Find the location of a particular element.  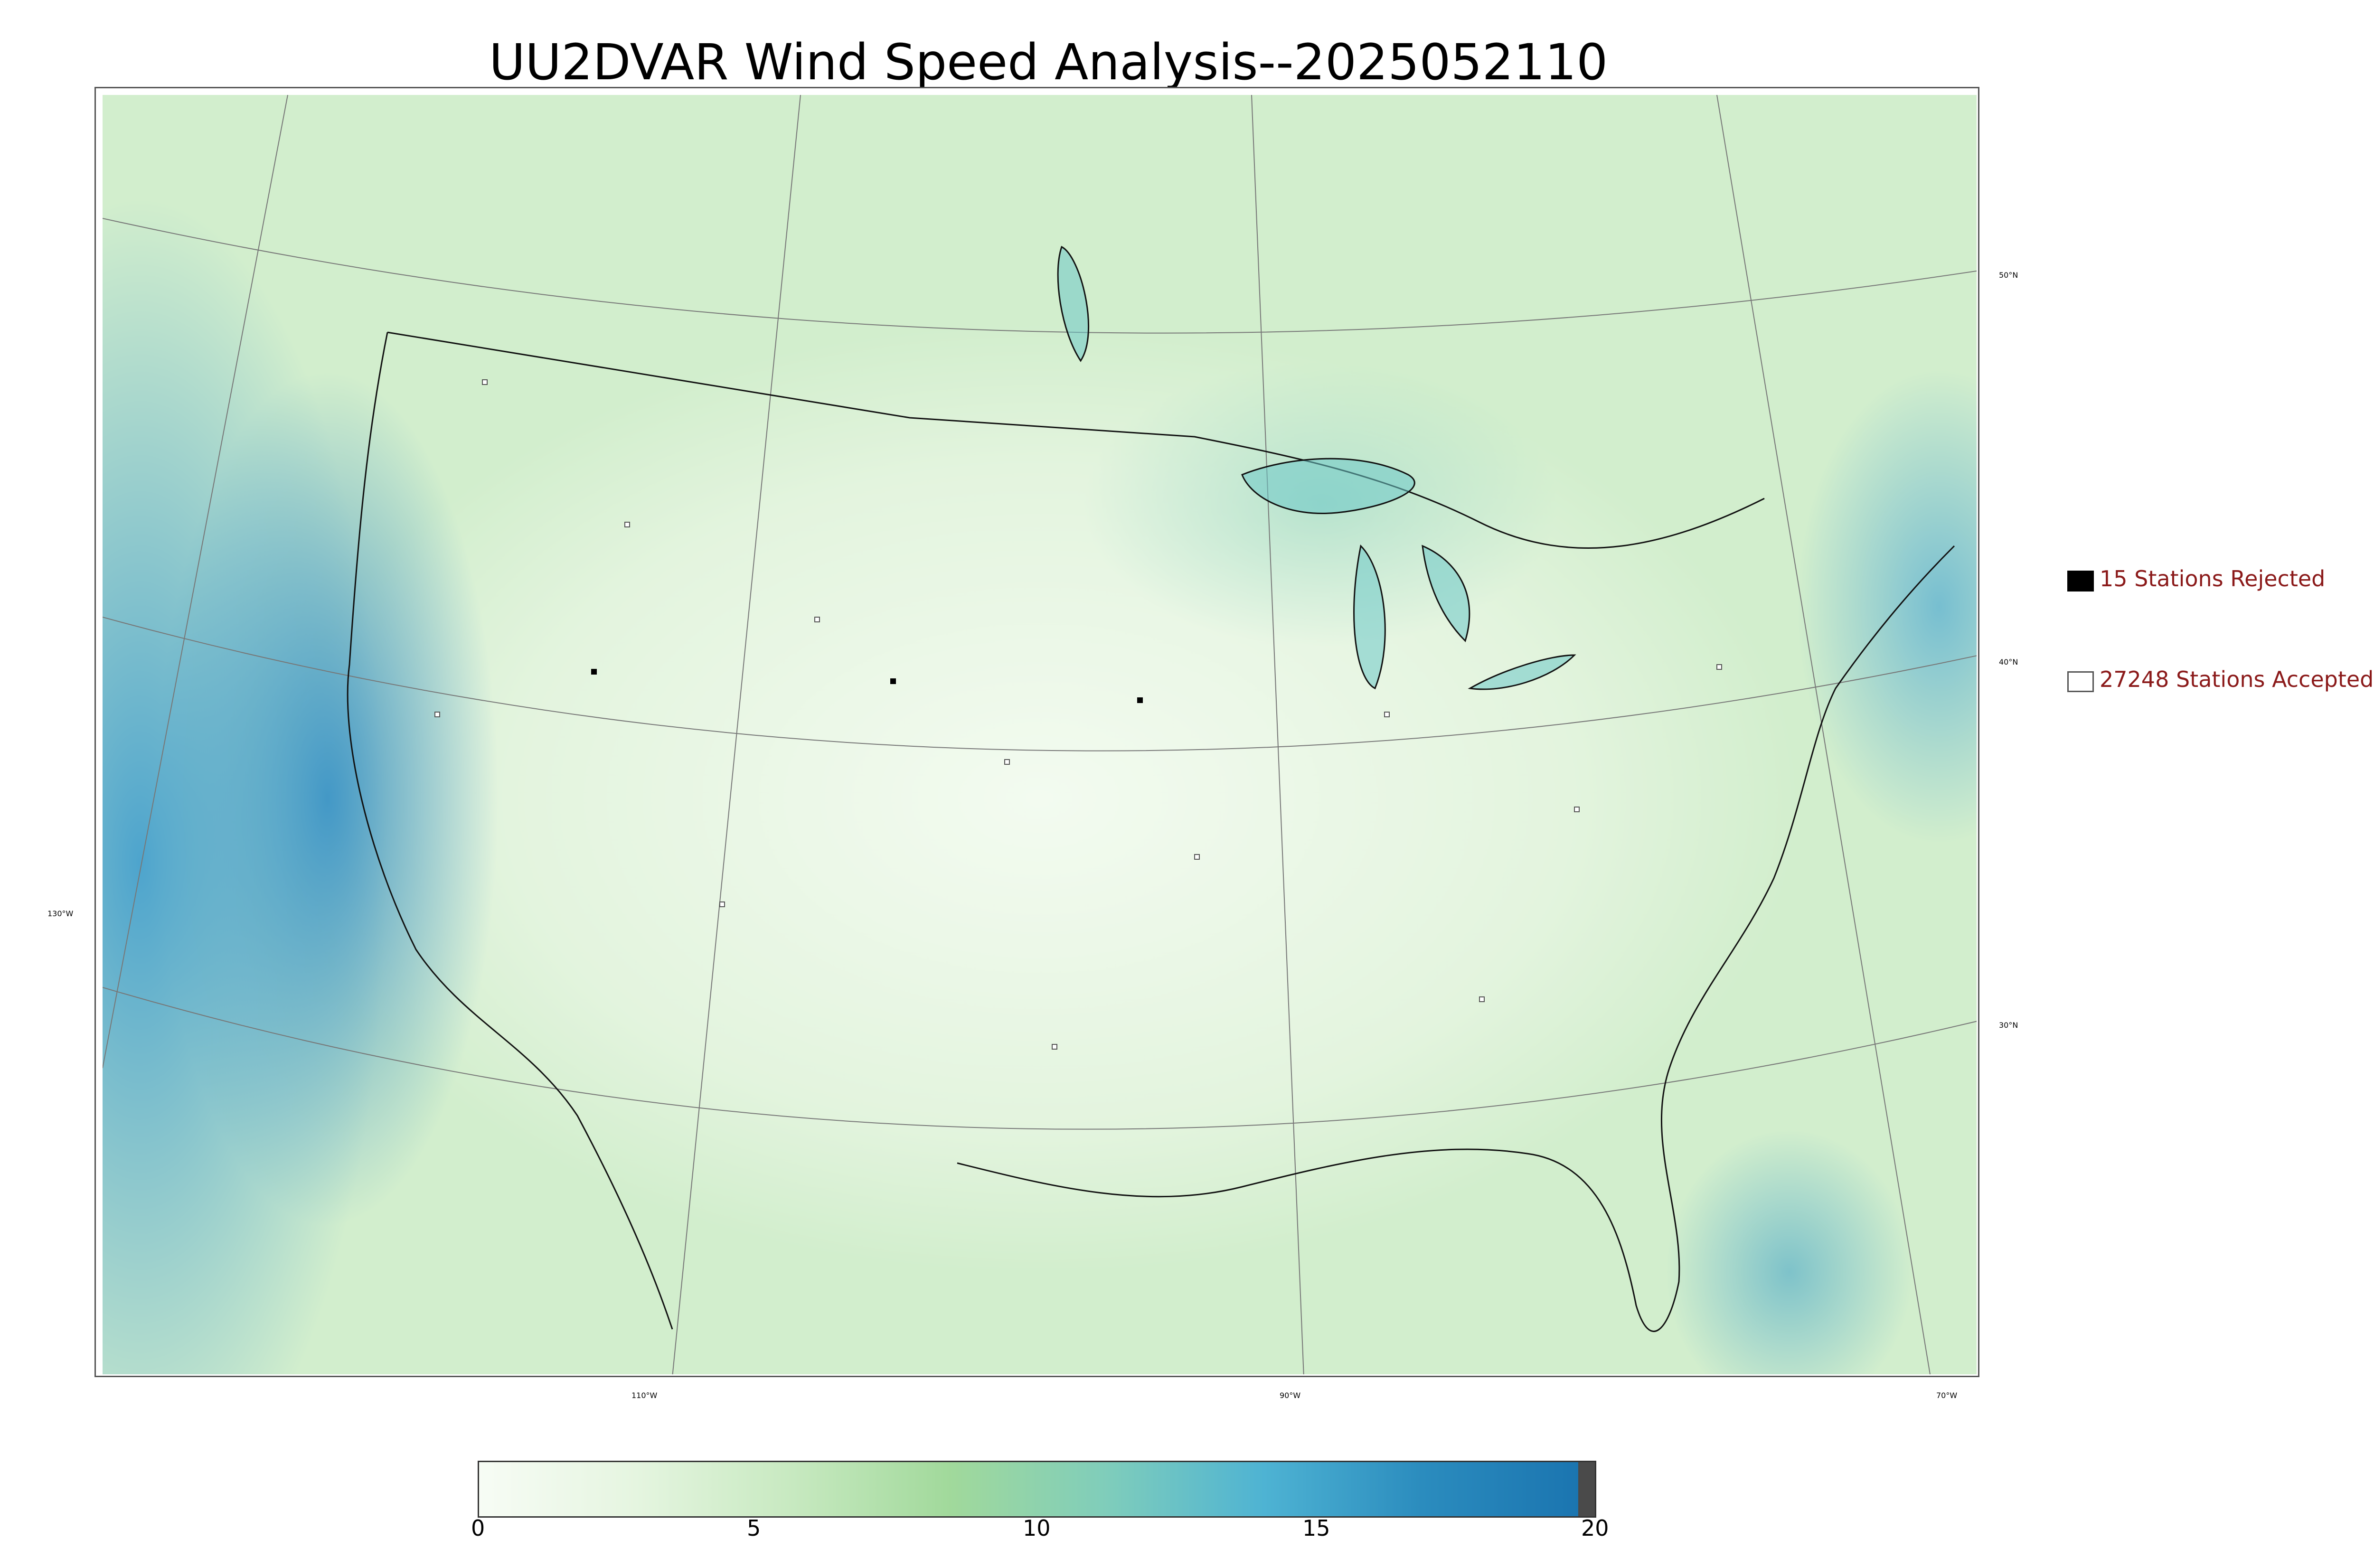

colorbar-tick-5: 5 is located at coordinates (754, 1528).